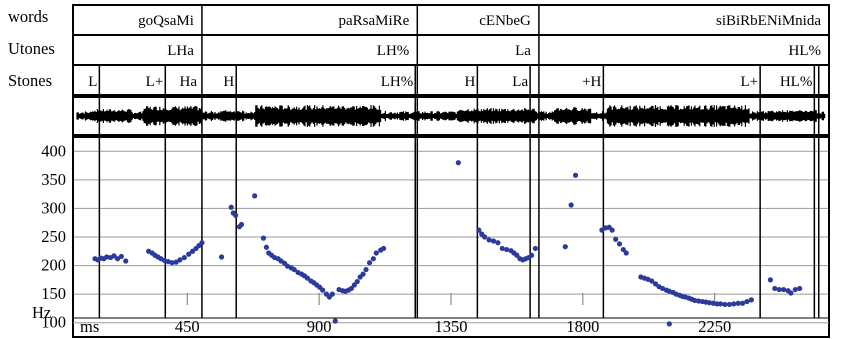 This screenshot has height=339, width=856. Describe the element at coordinates (373, 21) in the screenshot. I see `word-label: paRsaMiRe` at that location.